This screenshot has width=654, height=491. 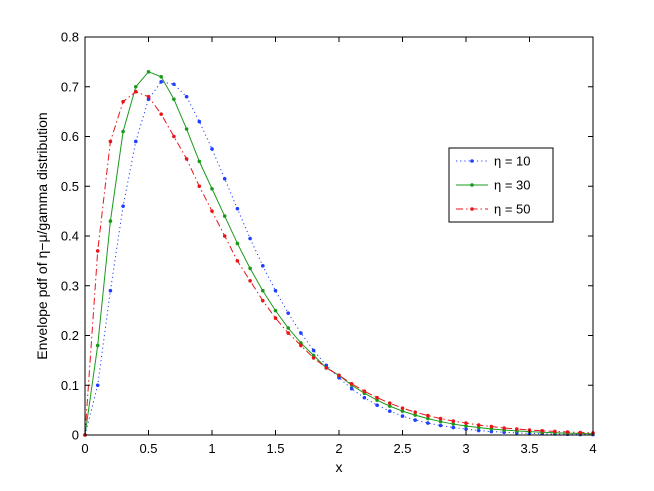 What do you see at coordinates (512, 161) in the screenshot?
I see `legend-label: η = 10` at bounding box center [512, 161].